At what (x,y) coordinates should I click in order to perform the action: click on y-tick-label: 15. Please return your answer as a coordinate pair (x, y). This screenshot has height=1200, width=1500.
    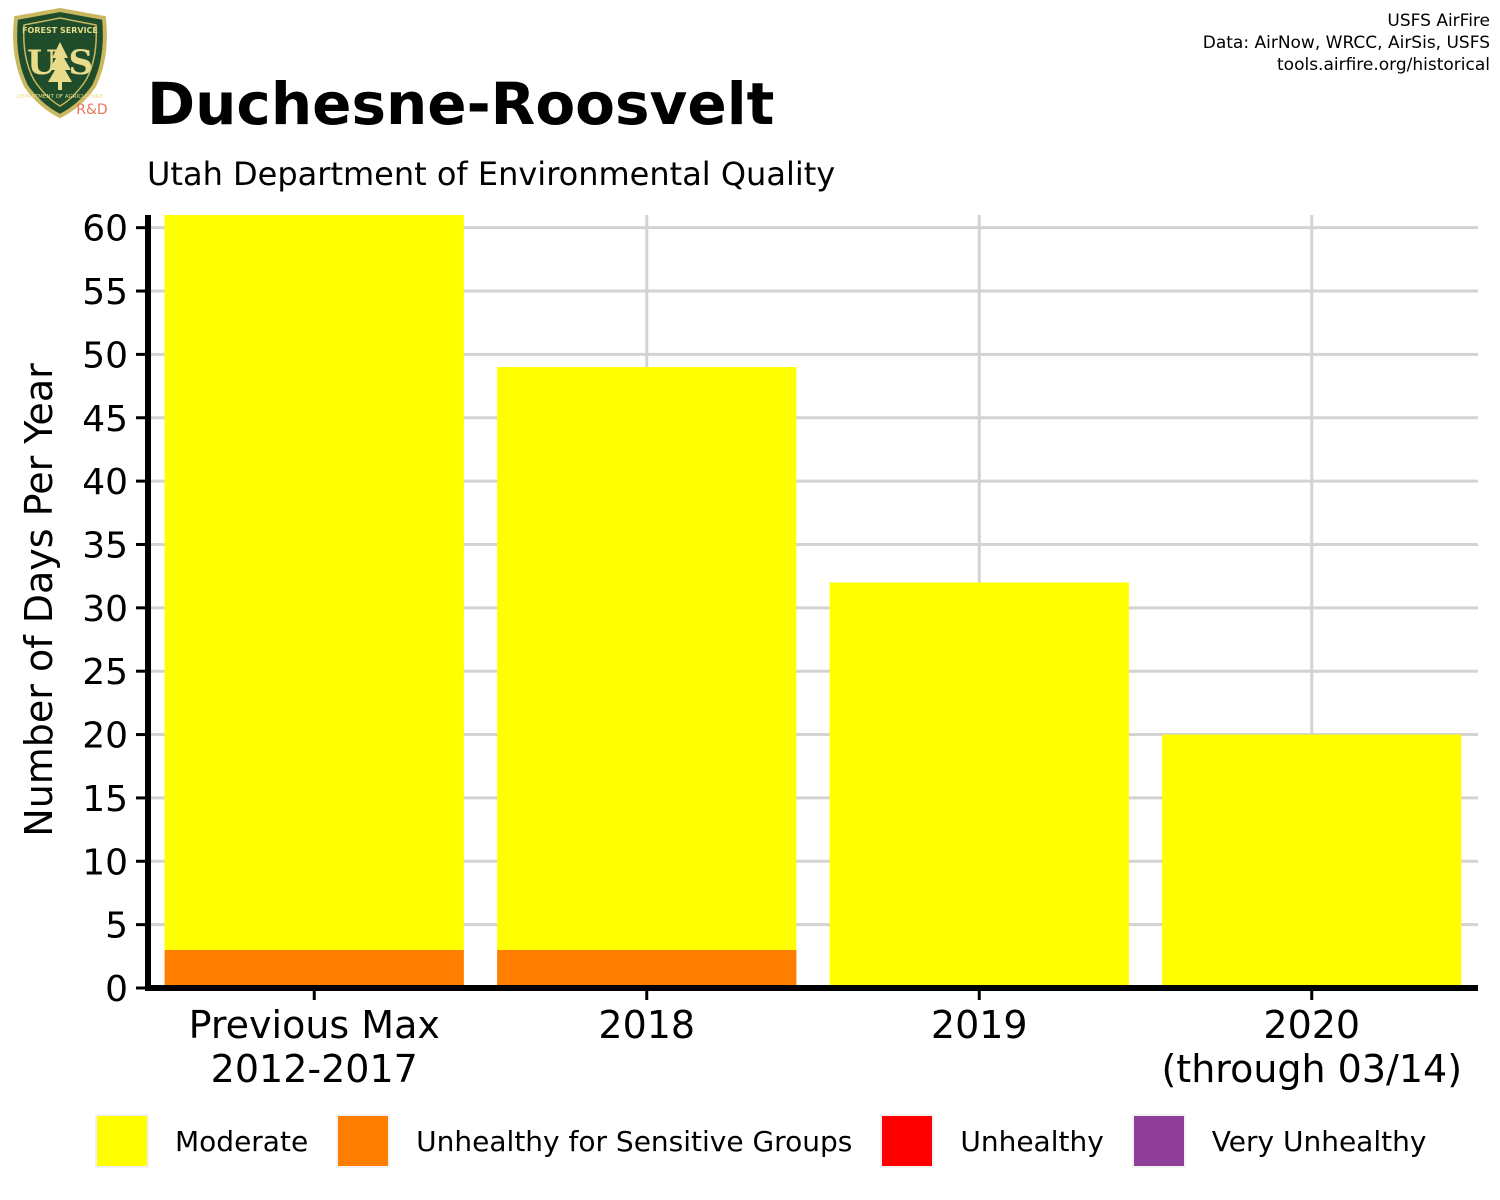
    Looking at the image, I should click on (105, 799).